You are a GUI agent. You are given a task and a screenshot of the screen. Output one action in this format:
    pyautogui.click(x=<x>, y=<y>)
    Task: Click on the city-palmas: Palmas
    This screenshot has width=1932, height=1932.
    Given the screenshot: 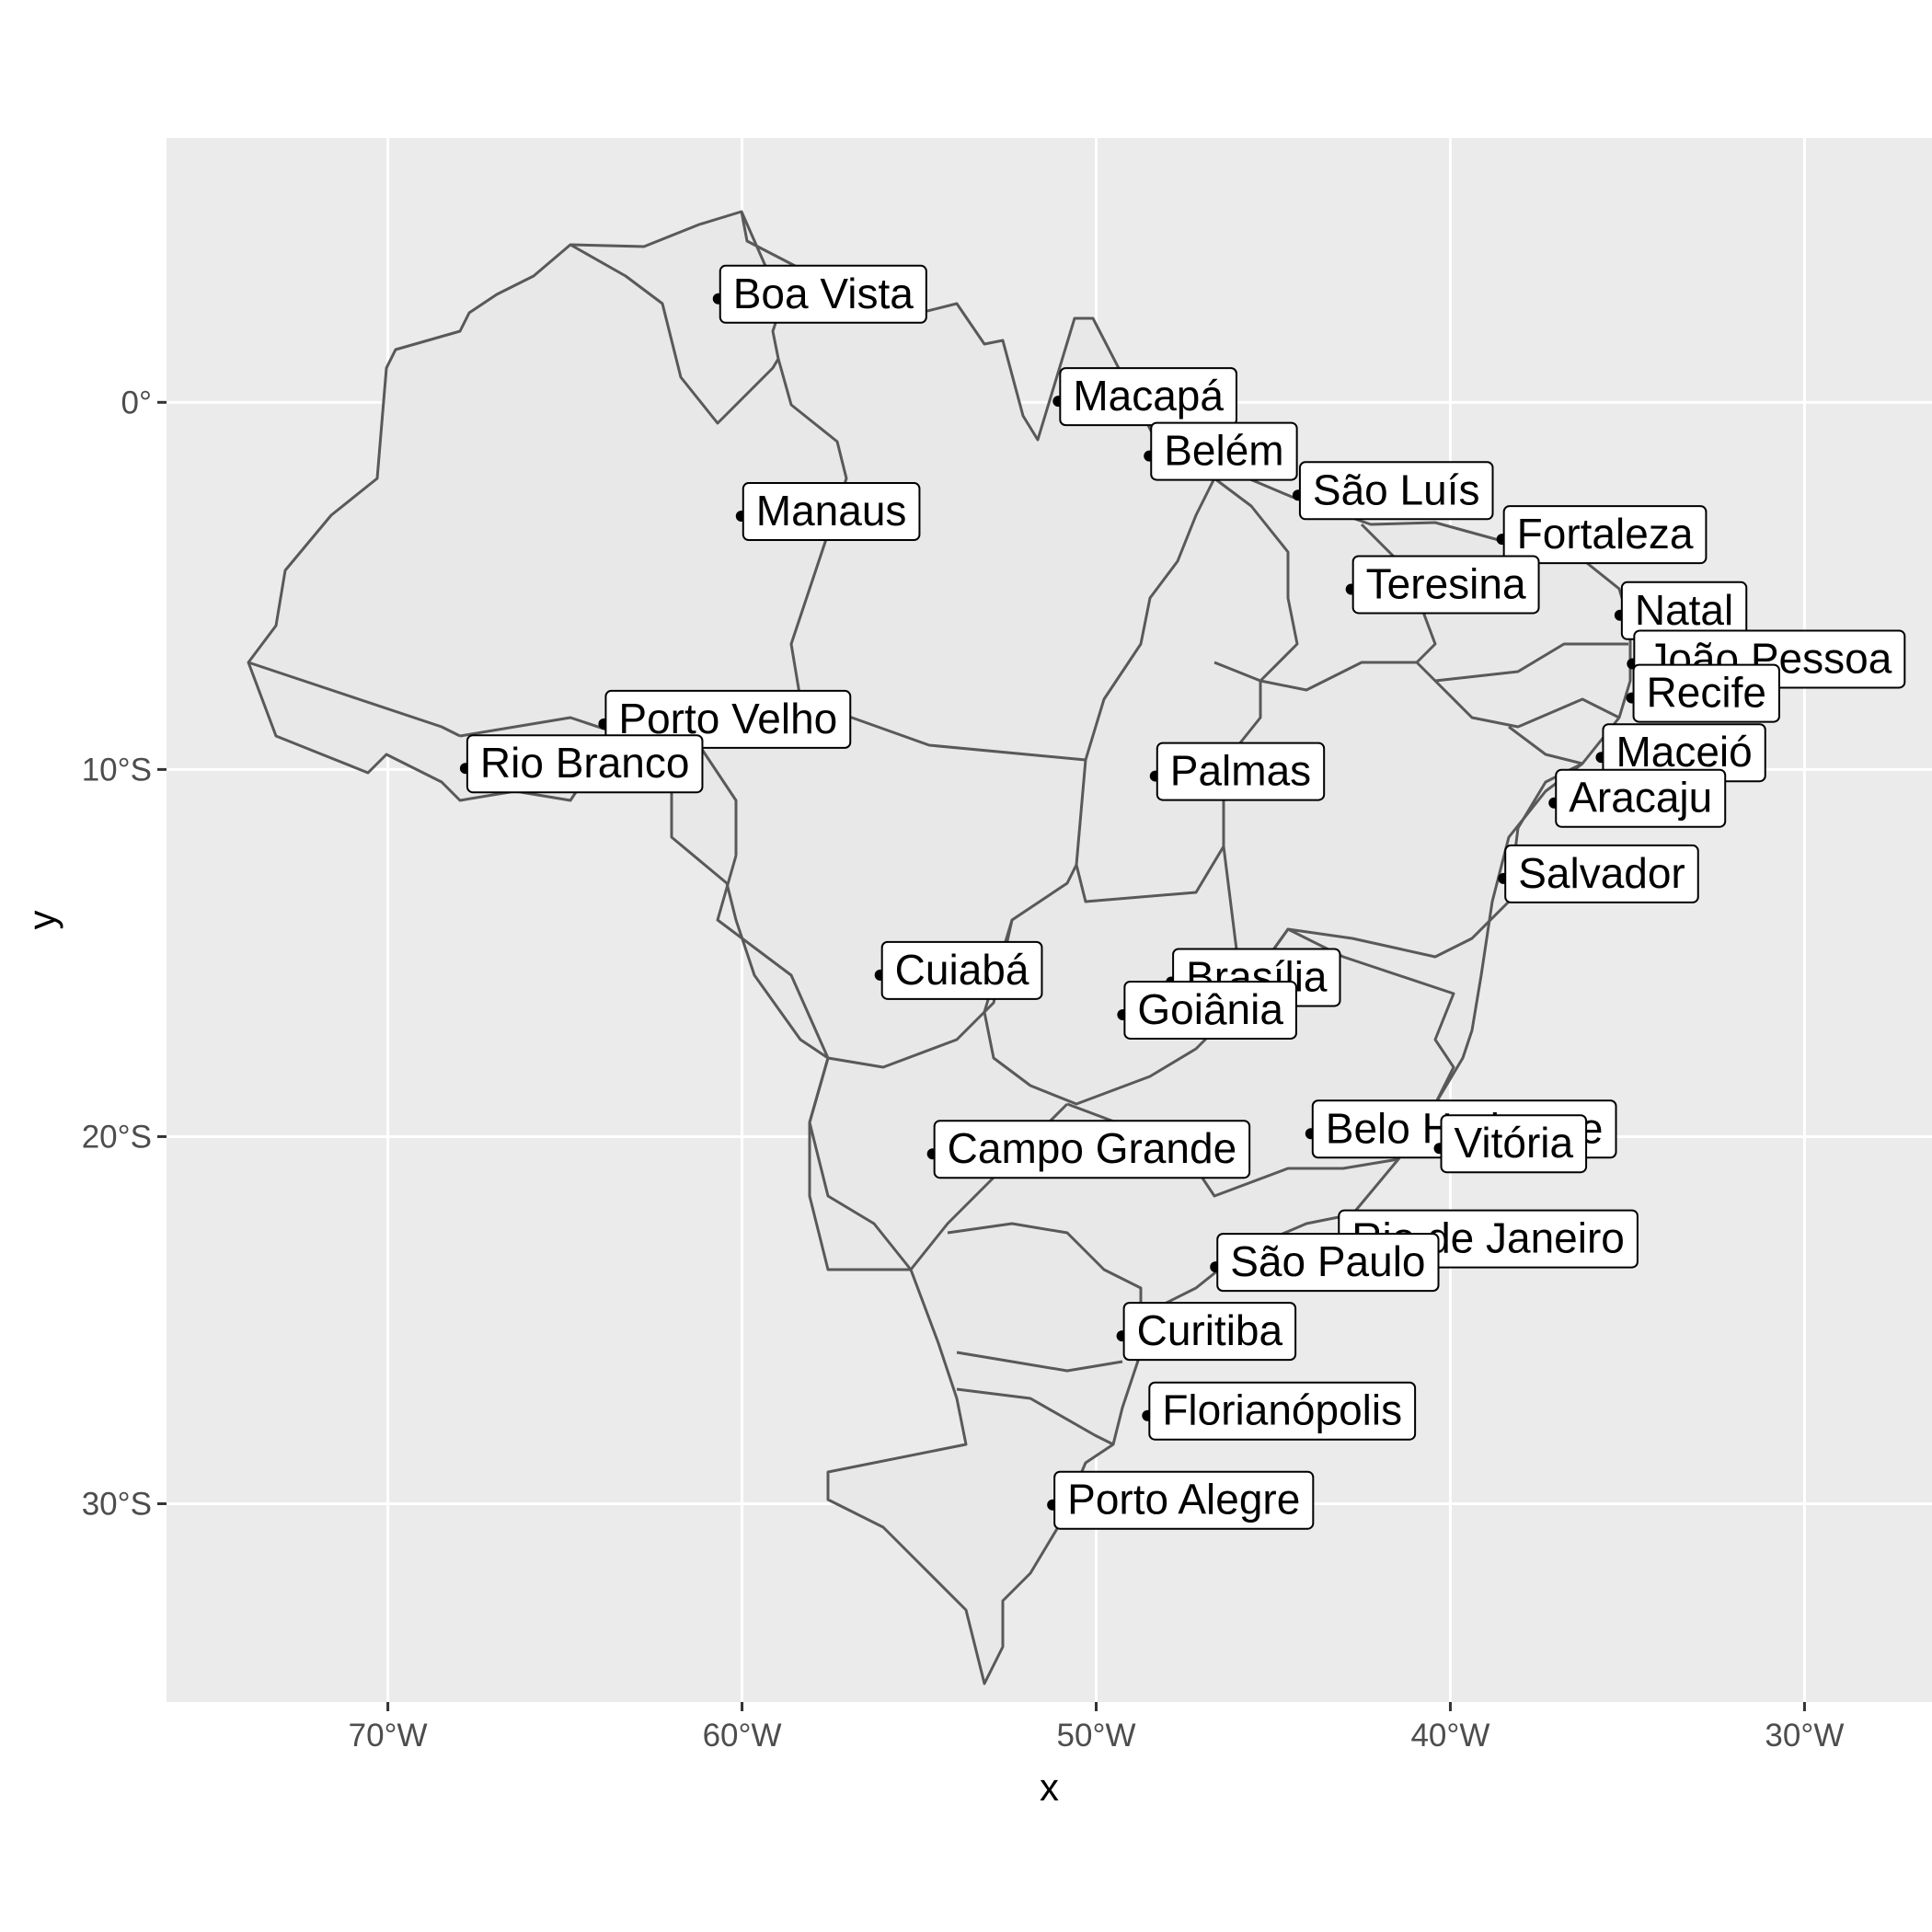 What is the action you would take?
    pyautogui.click(x=1237, y=771)
    